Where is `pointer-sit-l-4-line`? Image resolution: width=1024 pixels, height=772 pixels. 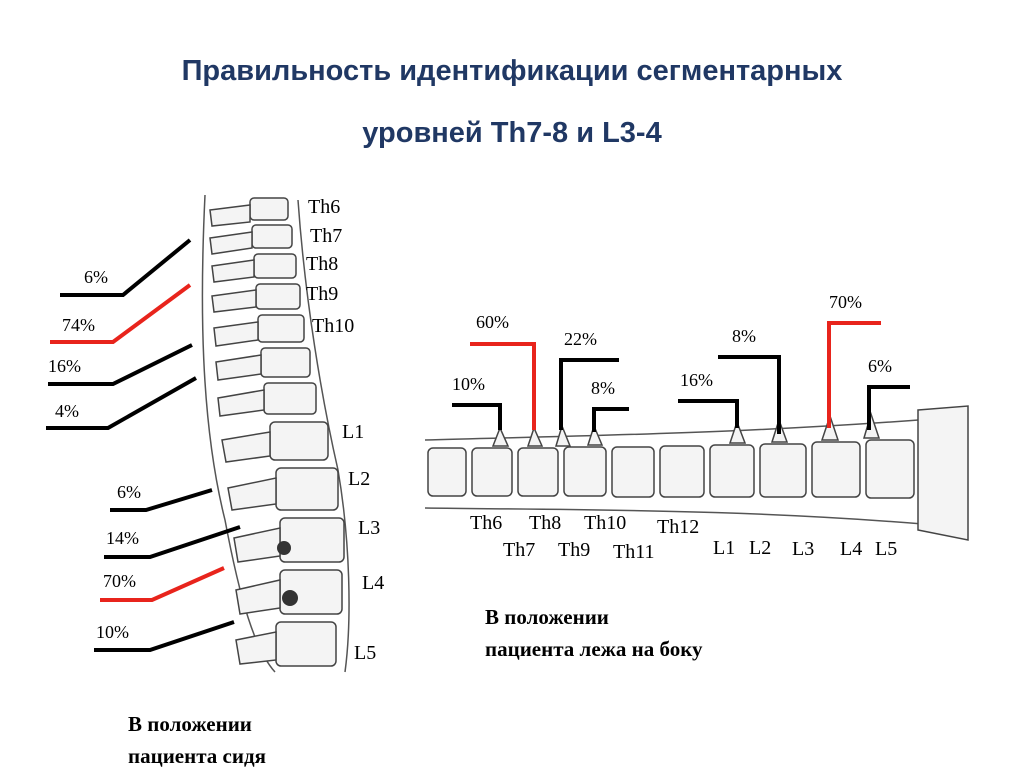
pointer-sit-l-4-line is located at coordinates (164, 636).